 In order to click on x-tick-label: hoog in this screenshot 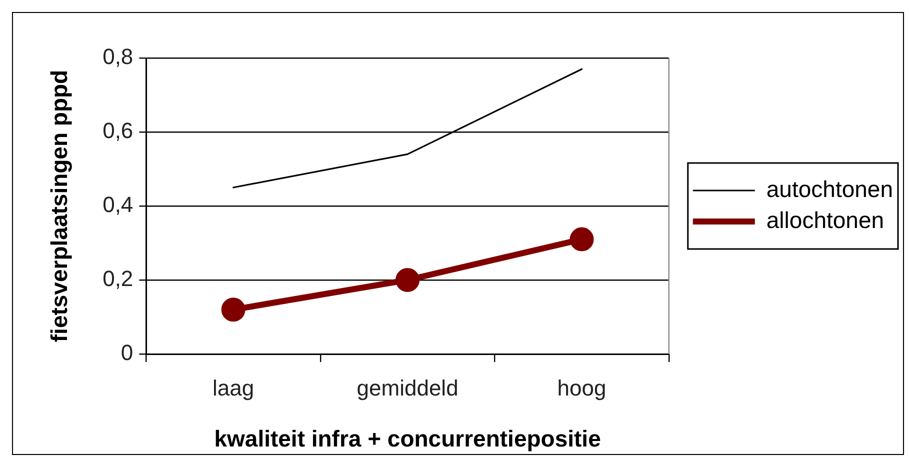, I will do `click(581, 387)`.